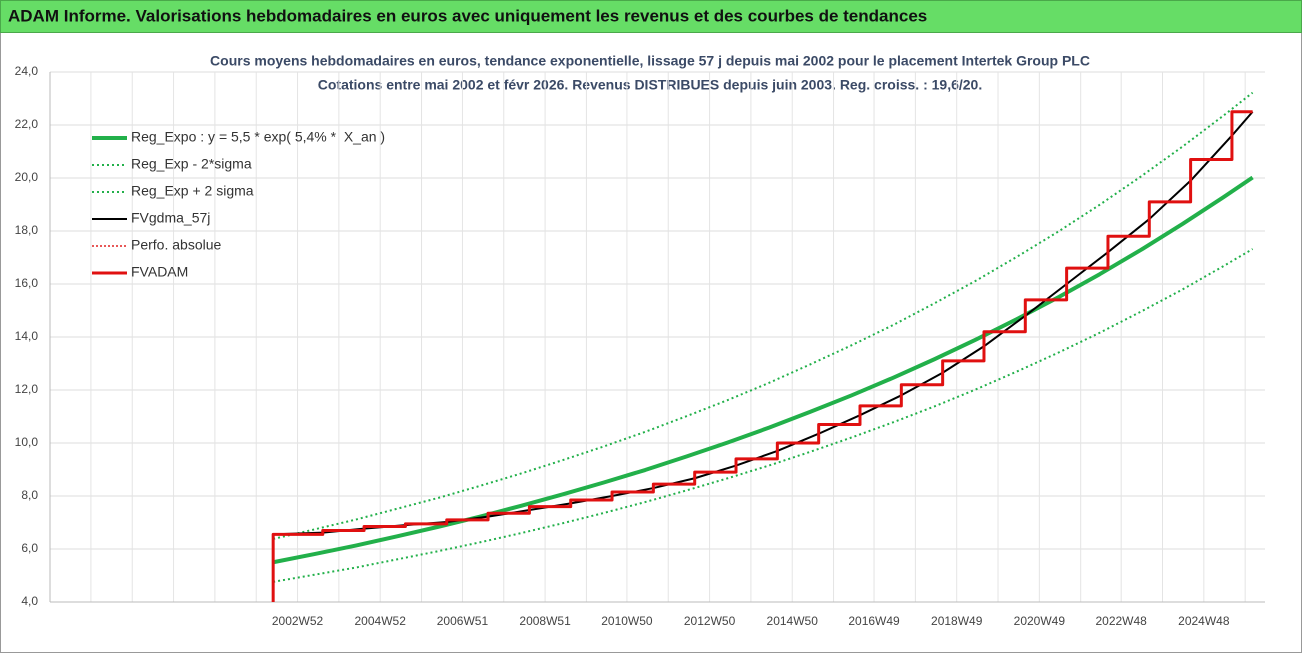 This screenshot has width=1302, height=653. What do you see at coordinates (27, 442) in the screenshot?
I see `y-tick-label: 10,0` at bounding box center [27, 442].